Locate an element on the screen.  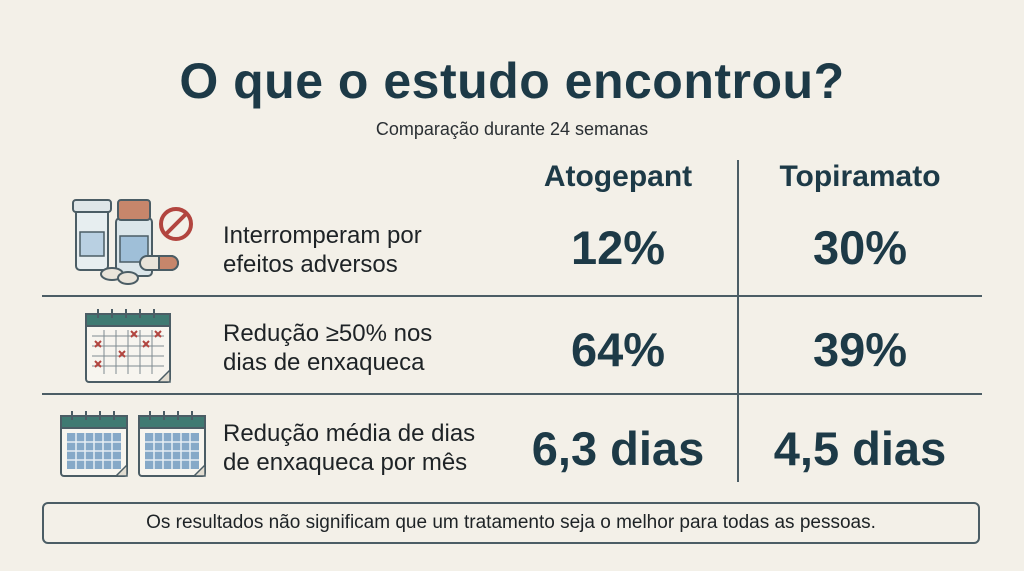
row-label-reduction-50: Redução ≥50% nos dias de enxaqueca is located at coordinates (363, 348).